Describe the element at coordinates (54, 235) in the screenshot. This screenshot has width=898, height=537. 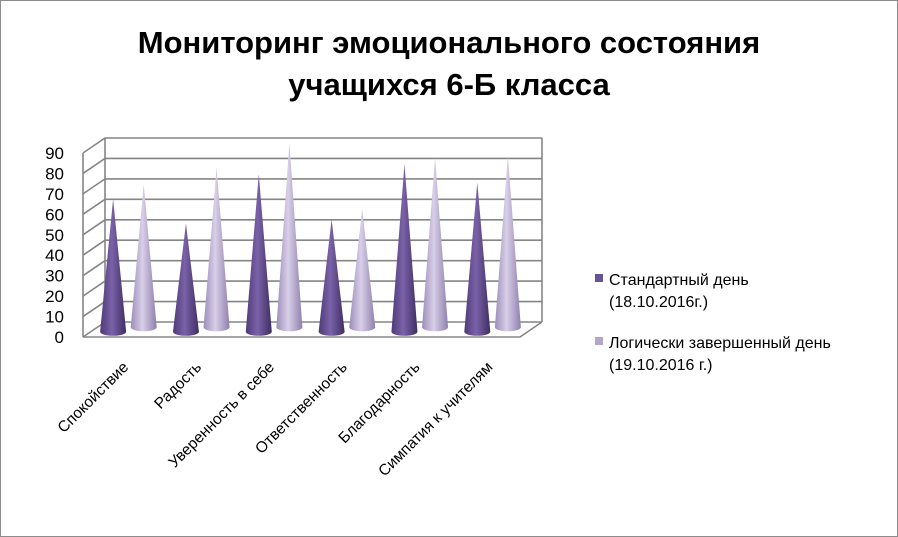
I see `y-tick-label-5: 50` at that location.